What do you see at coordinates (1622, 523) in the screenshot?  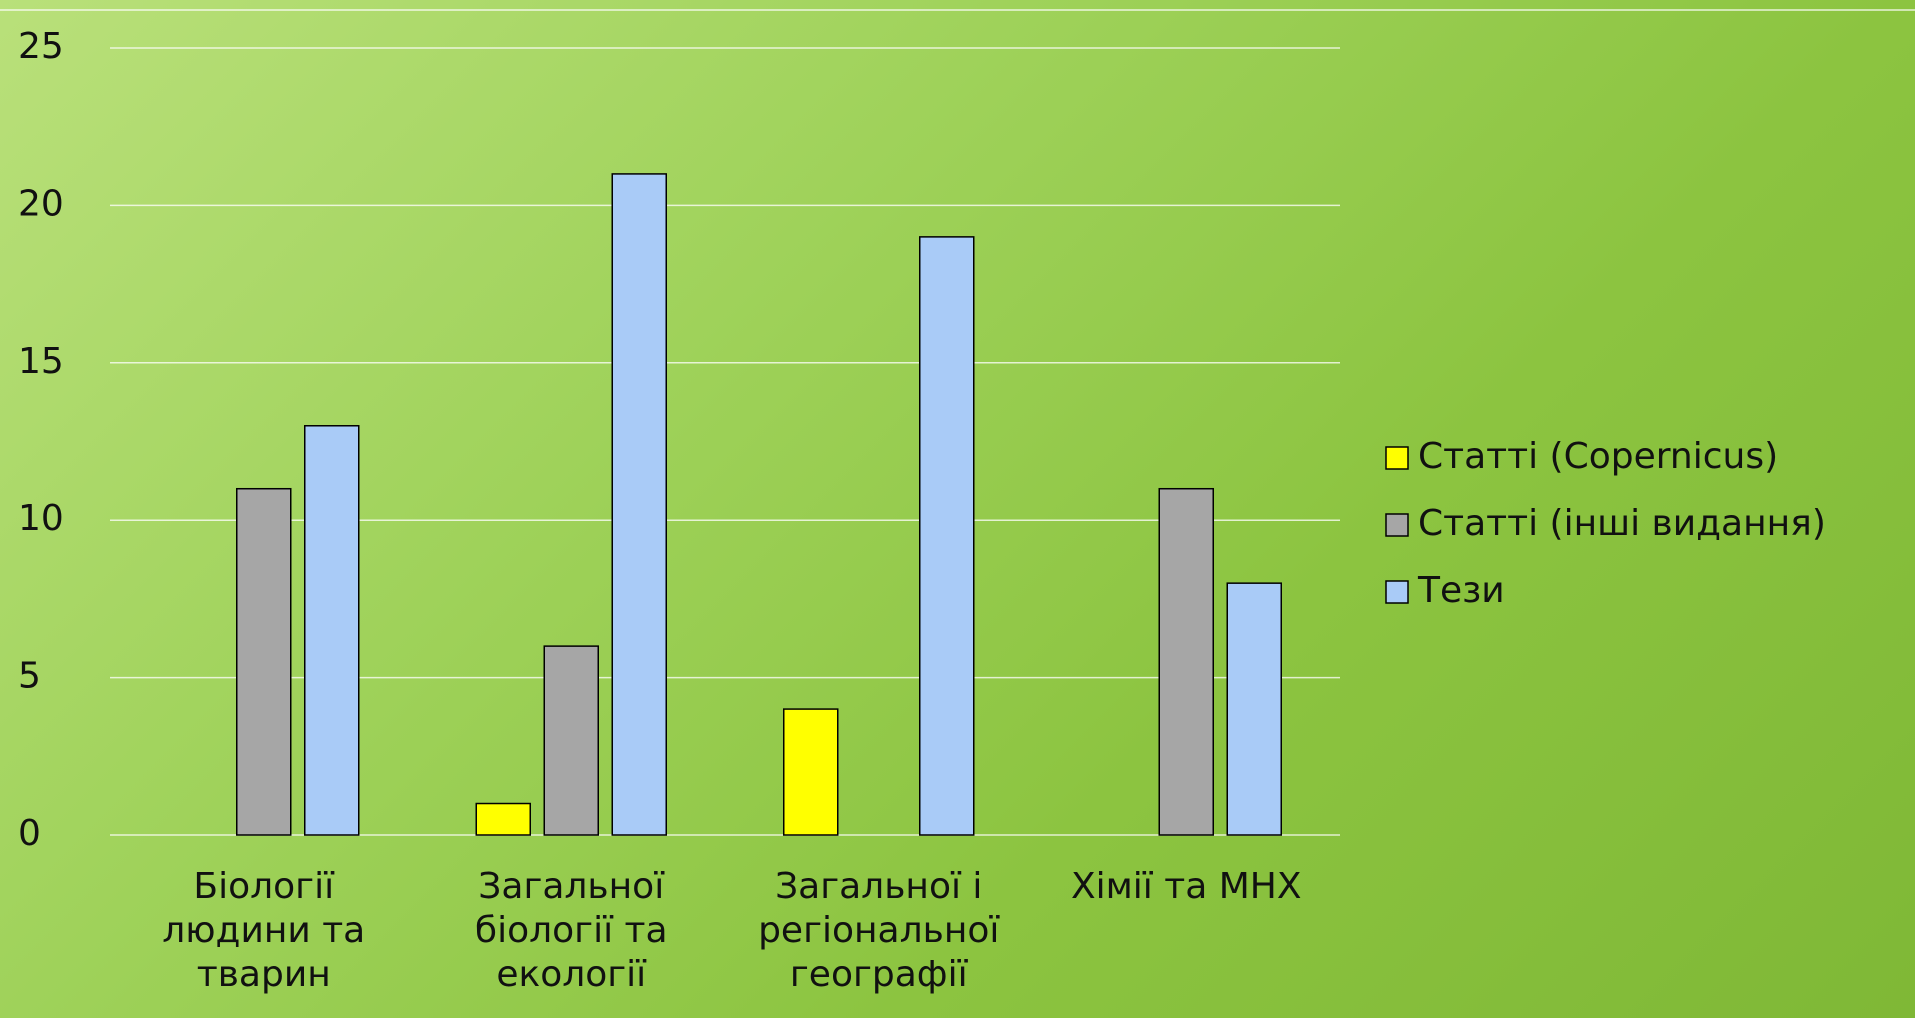 I see `legend-label: Статті (інші видання)` at bounding box center [1622, 523].